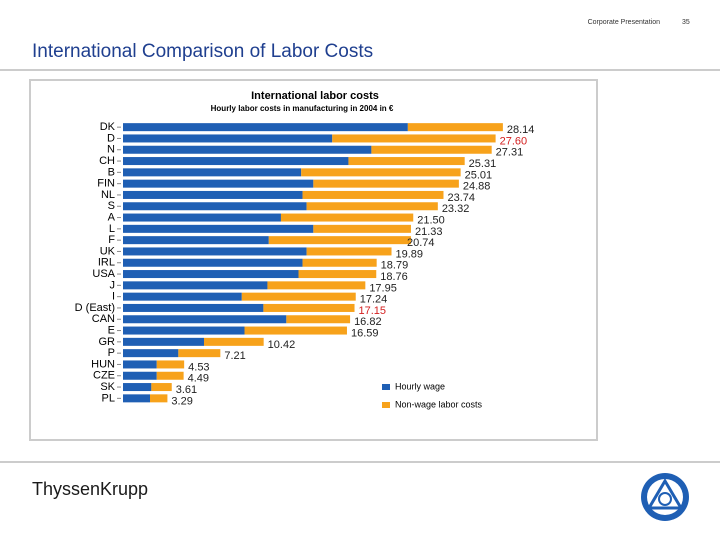 Image resolution: width=720 pixels, height=545 pixels. Describe the element at coordinates (374, 300) in the screenshot. I see `total-label: 17.24` at that location.